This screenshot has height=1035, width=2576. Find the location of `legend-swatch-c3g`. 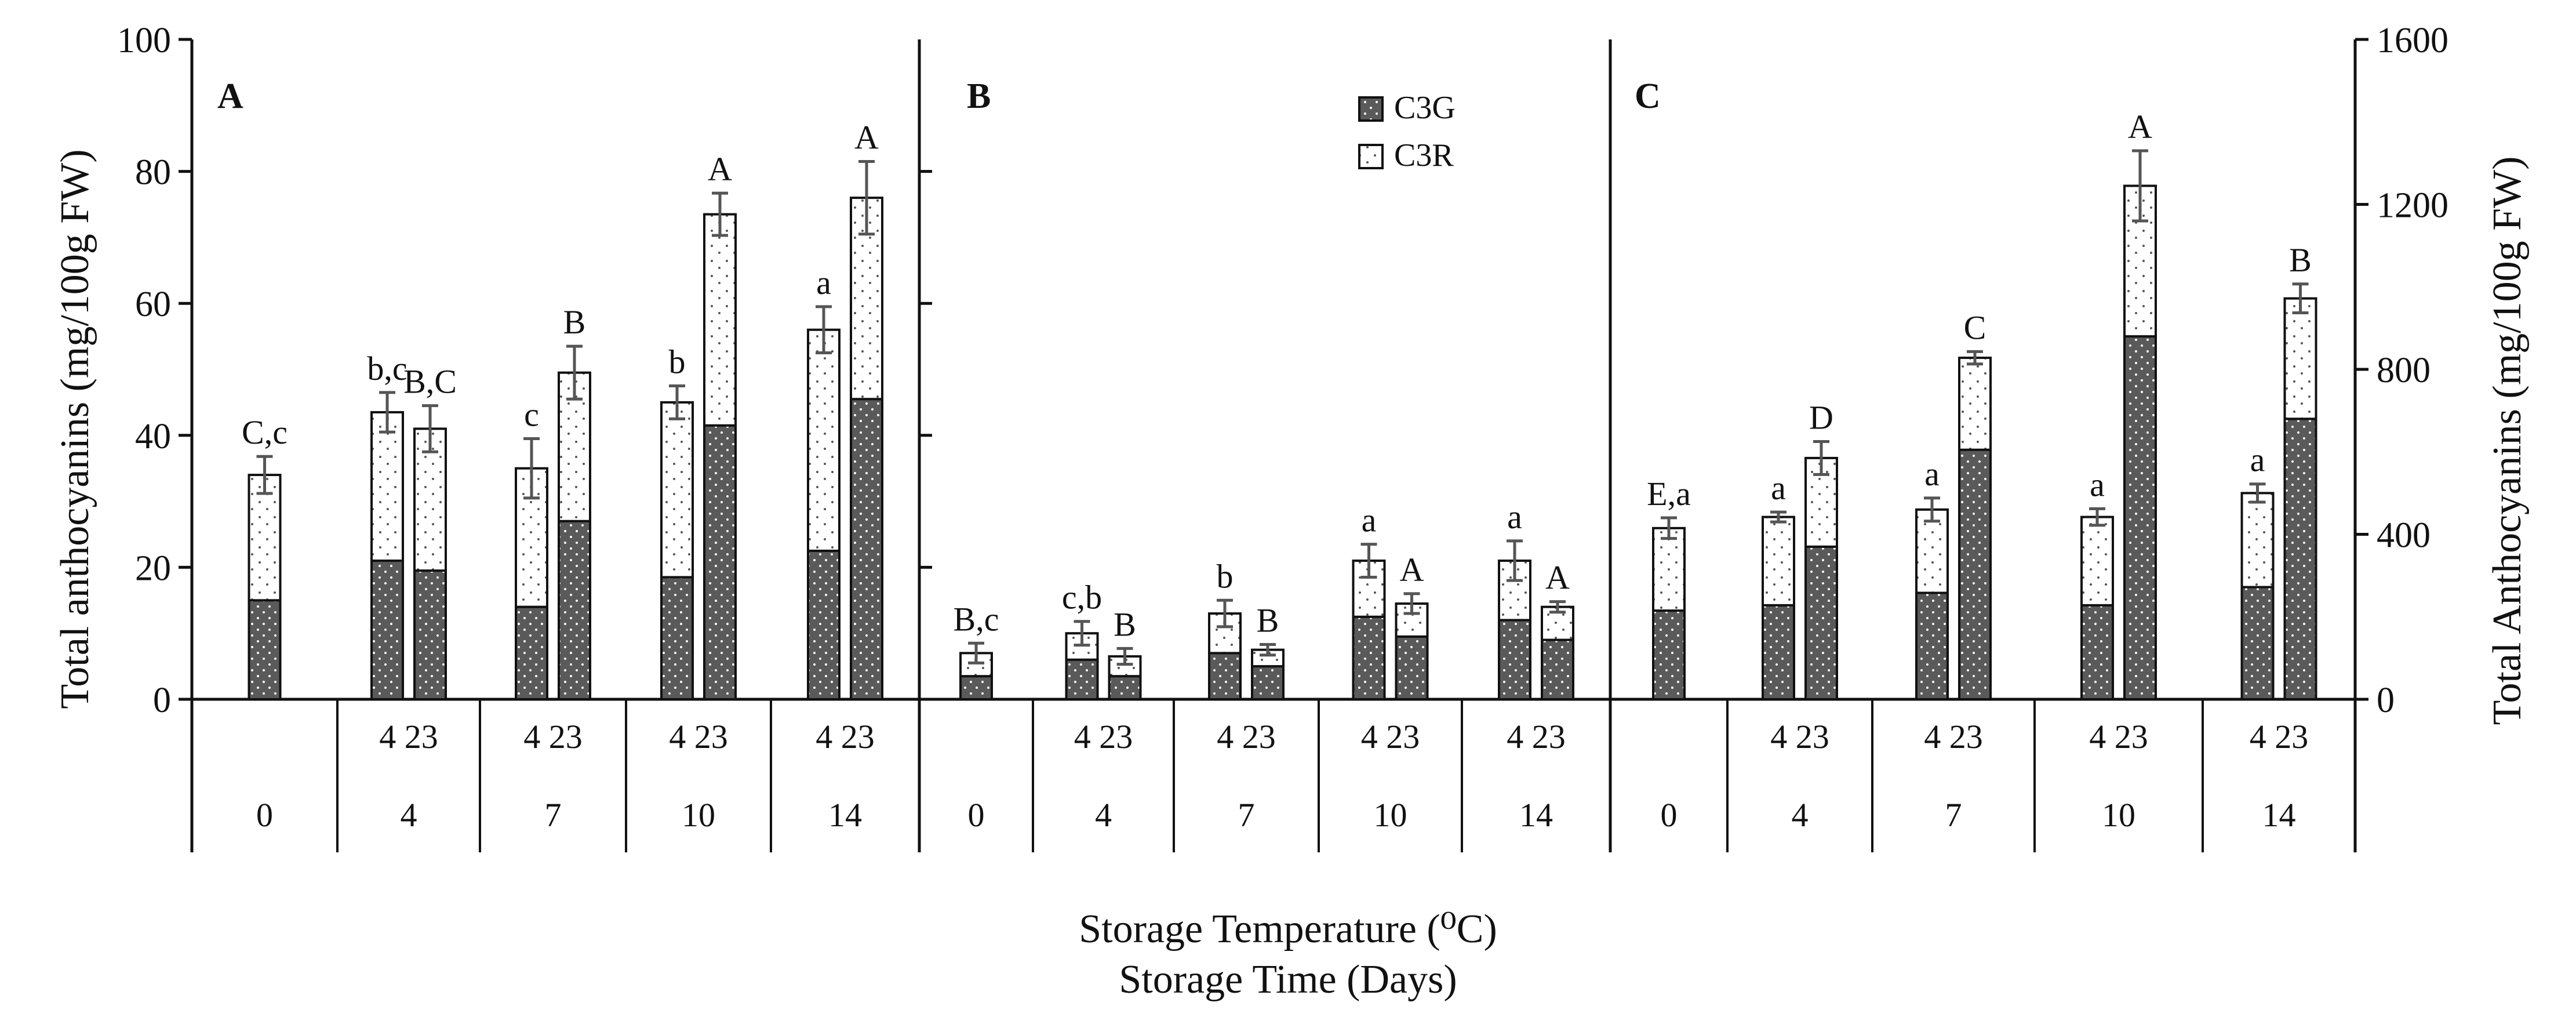

legend-swatch-c3g is located at coordinates (1371, 109).